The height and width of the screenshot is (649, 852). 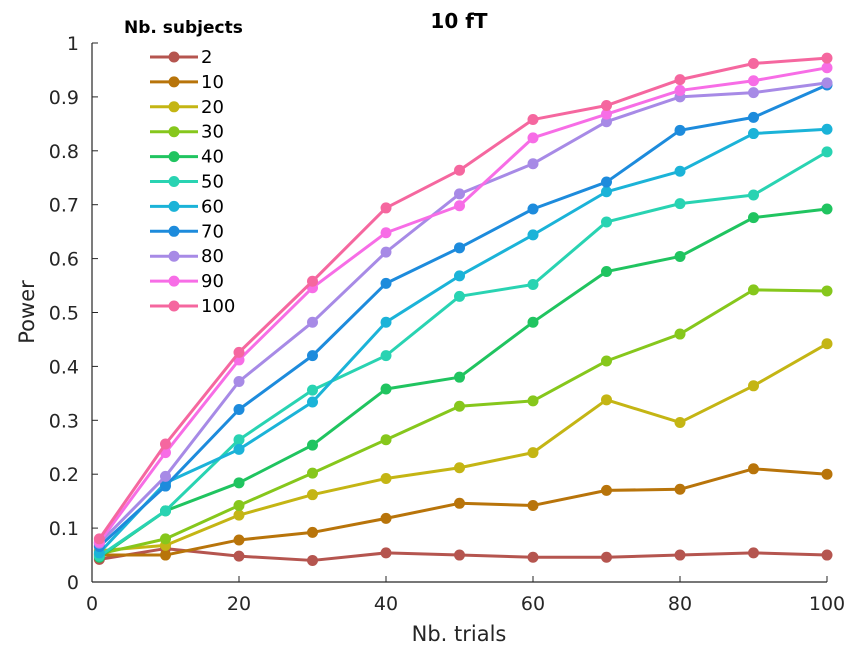 I want to click on chart-title: 10 fT, so click(x=458, y=21).